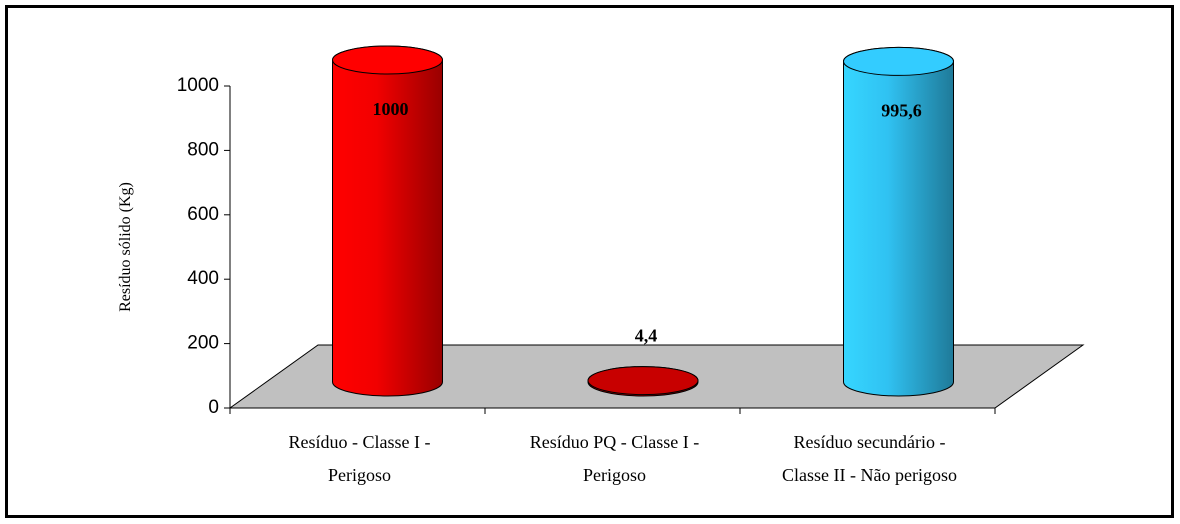  Describe the element at coordinates (203, 214) in the screenshot. I see `y-tick-label: 600` at that location.